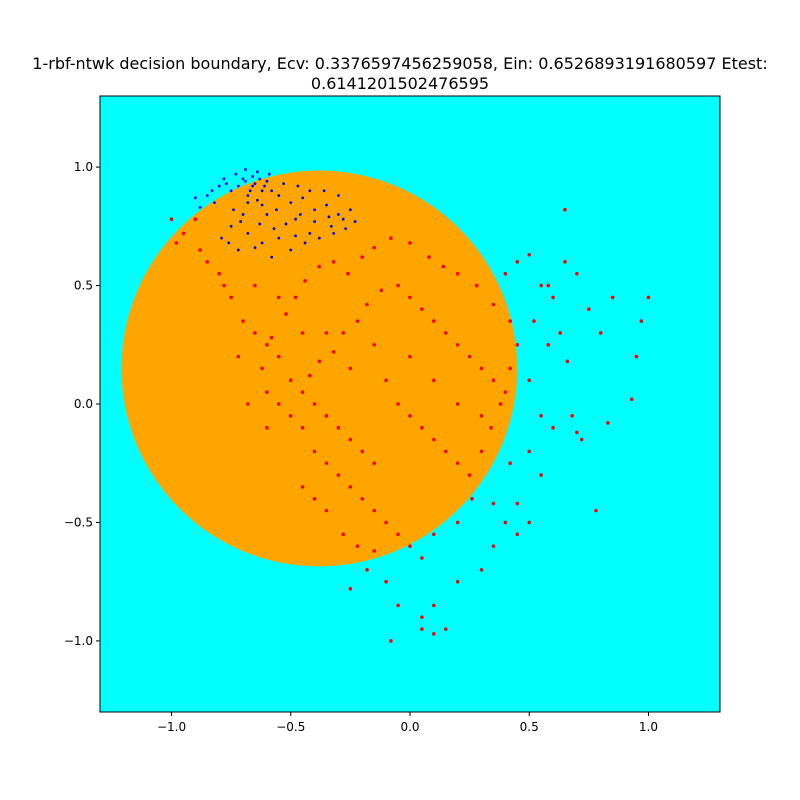  I want to click on y-axis: −1.0 −0.5 0.0 0.5 1.0, so click(82, 404).